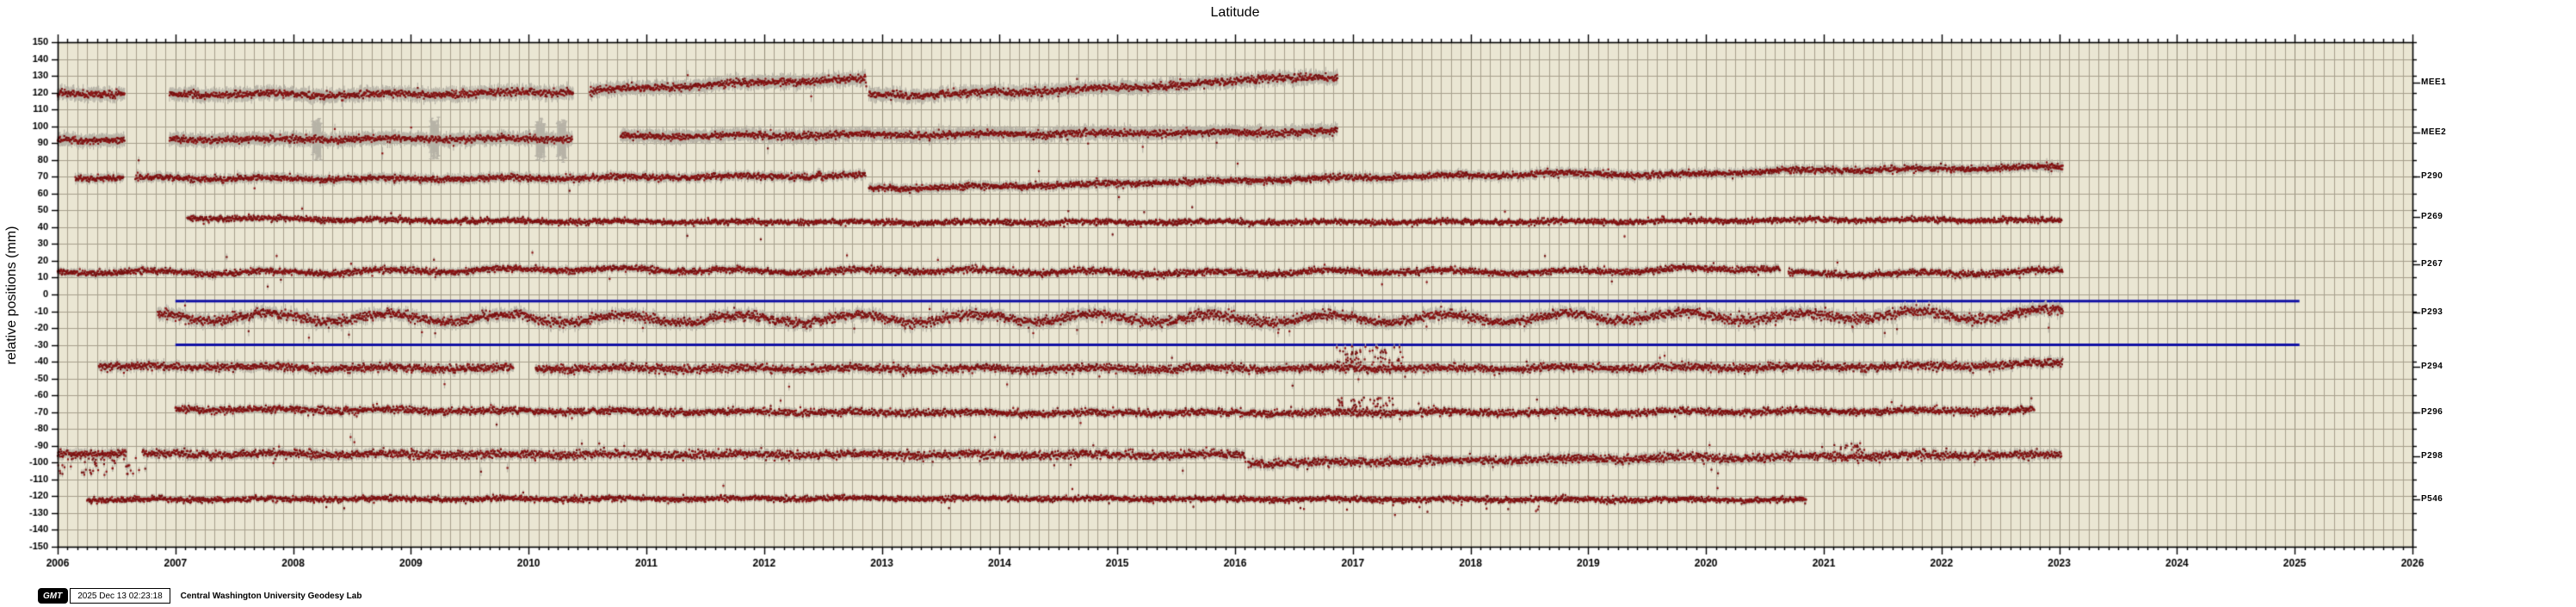 The width and height of the screenshot is (2576, 607). Describe the element at coordinates (2432, 217) in the screenshot. I see `station-label-P269: P269` at that location.